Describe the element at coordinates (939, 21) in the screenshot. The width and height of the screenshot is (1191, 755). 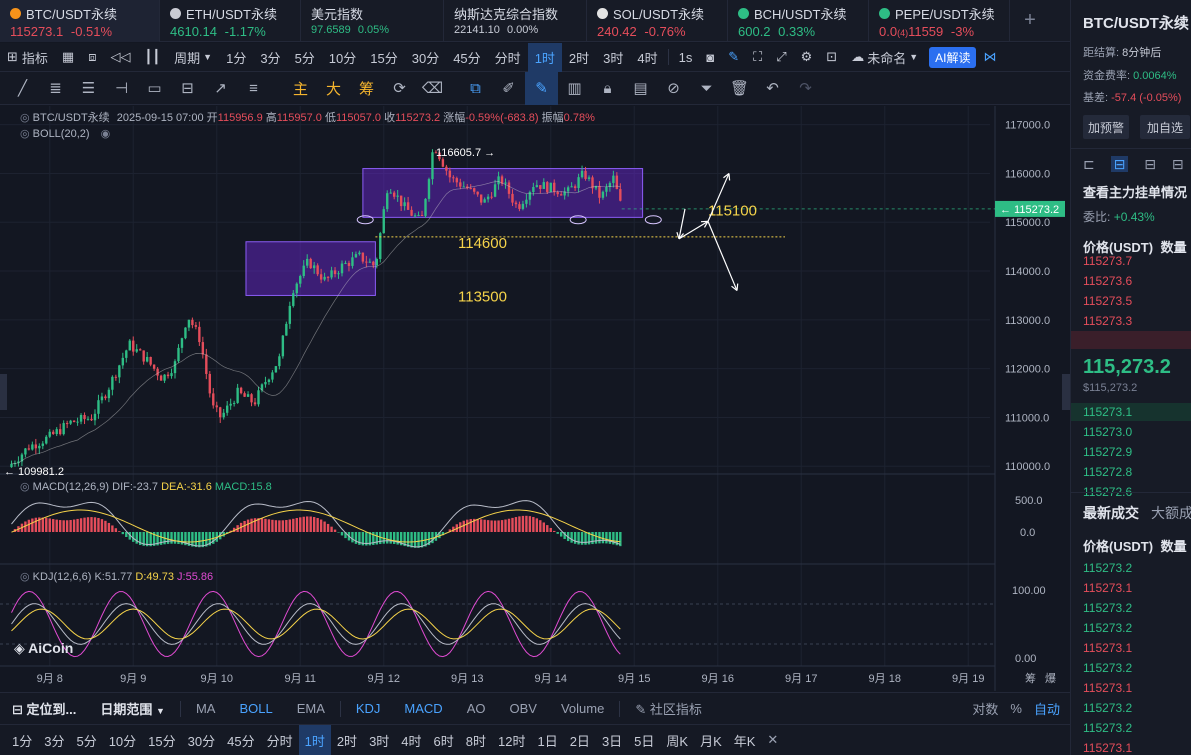
I see `ticker-tab: PEPE/USDT永续 0.0(4)11559 -3%` at that location.